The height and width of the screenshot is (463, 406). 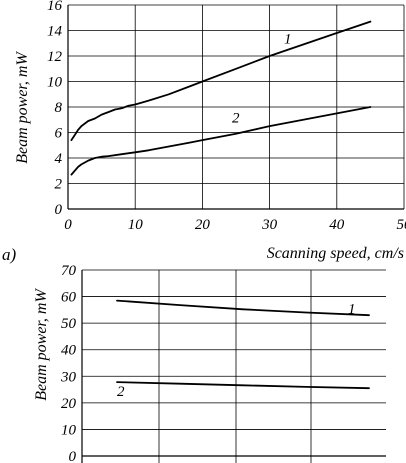 I want to click on chart-a-y-ticks: 0 2 4 6 8 10 12 14 16, so click(x=55, y=109).